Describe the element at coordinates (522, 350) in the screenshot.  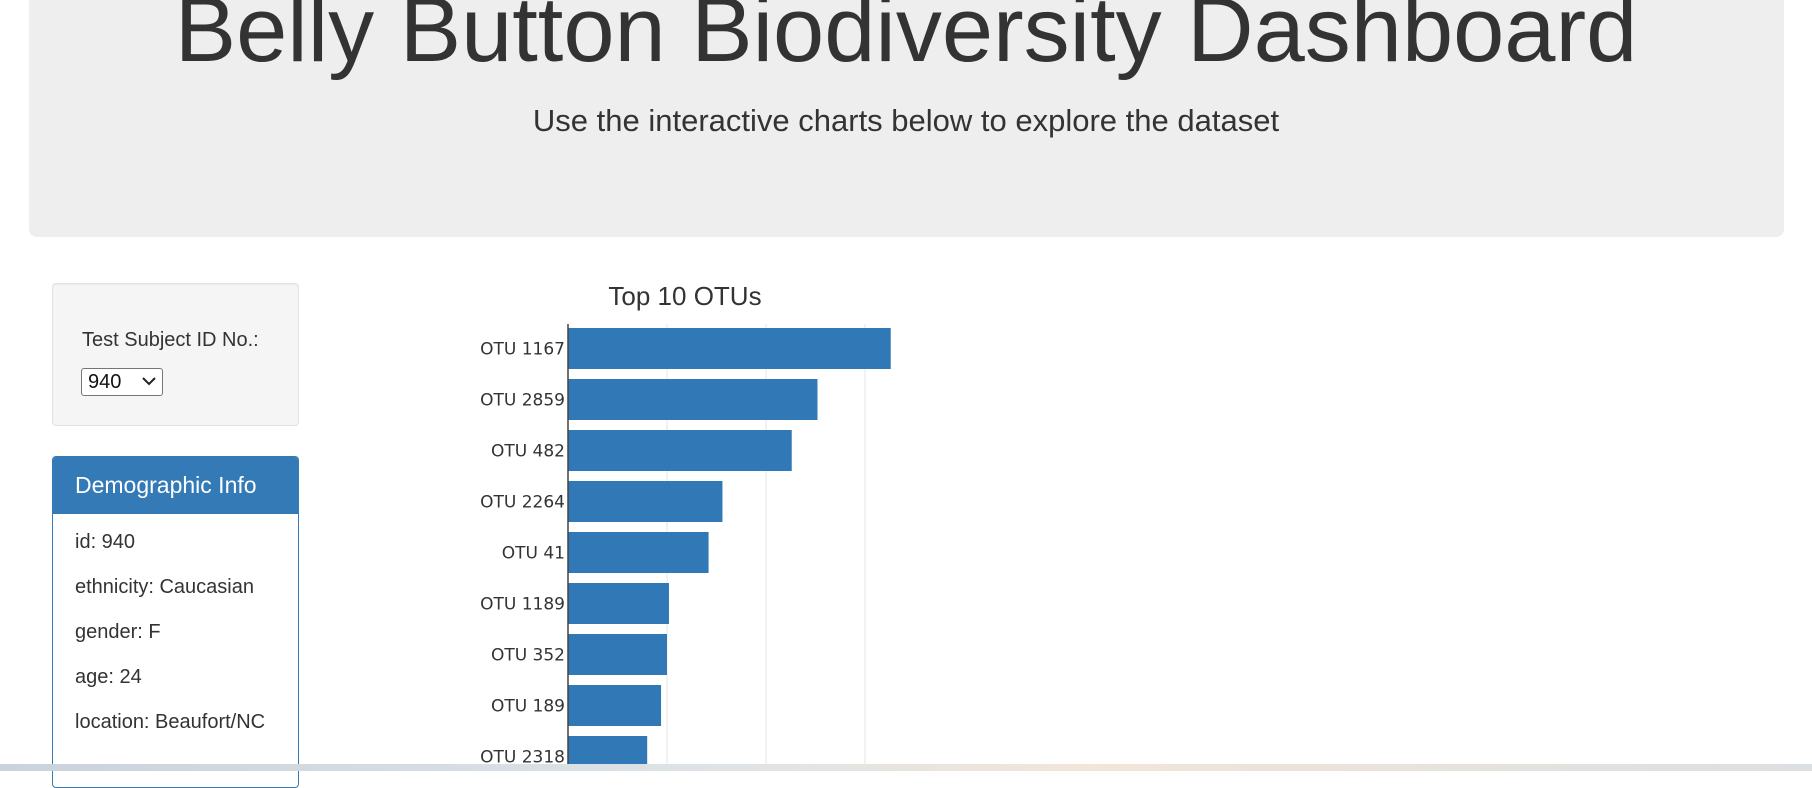
I see `y-tick-label: OTU 1167` at that location.